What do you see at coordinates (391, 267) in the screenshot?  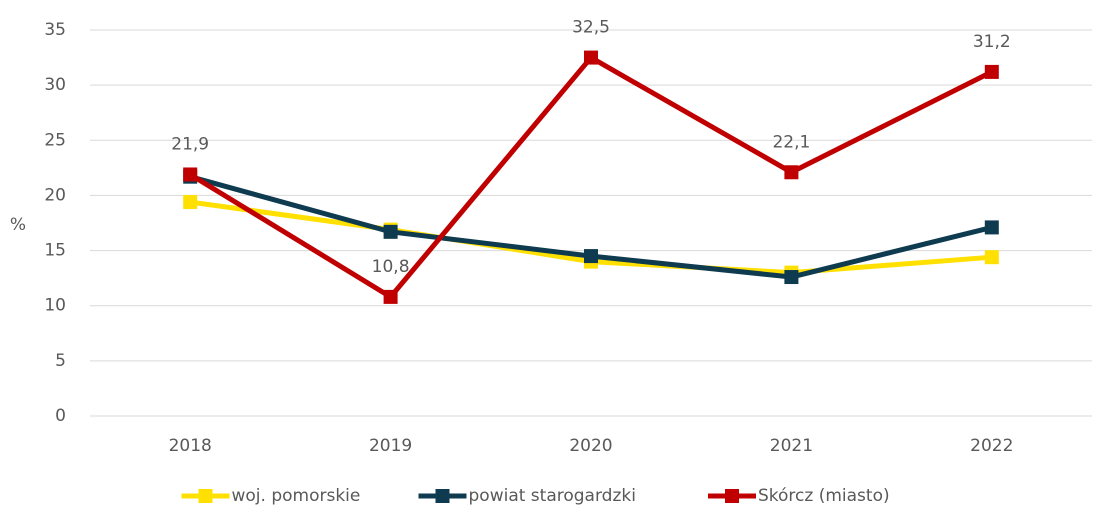 I see `data-label: 10,8` at bounding box center [391, 267].